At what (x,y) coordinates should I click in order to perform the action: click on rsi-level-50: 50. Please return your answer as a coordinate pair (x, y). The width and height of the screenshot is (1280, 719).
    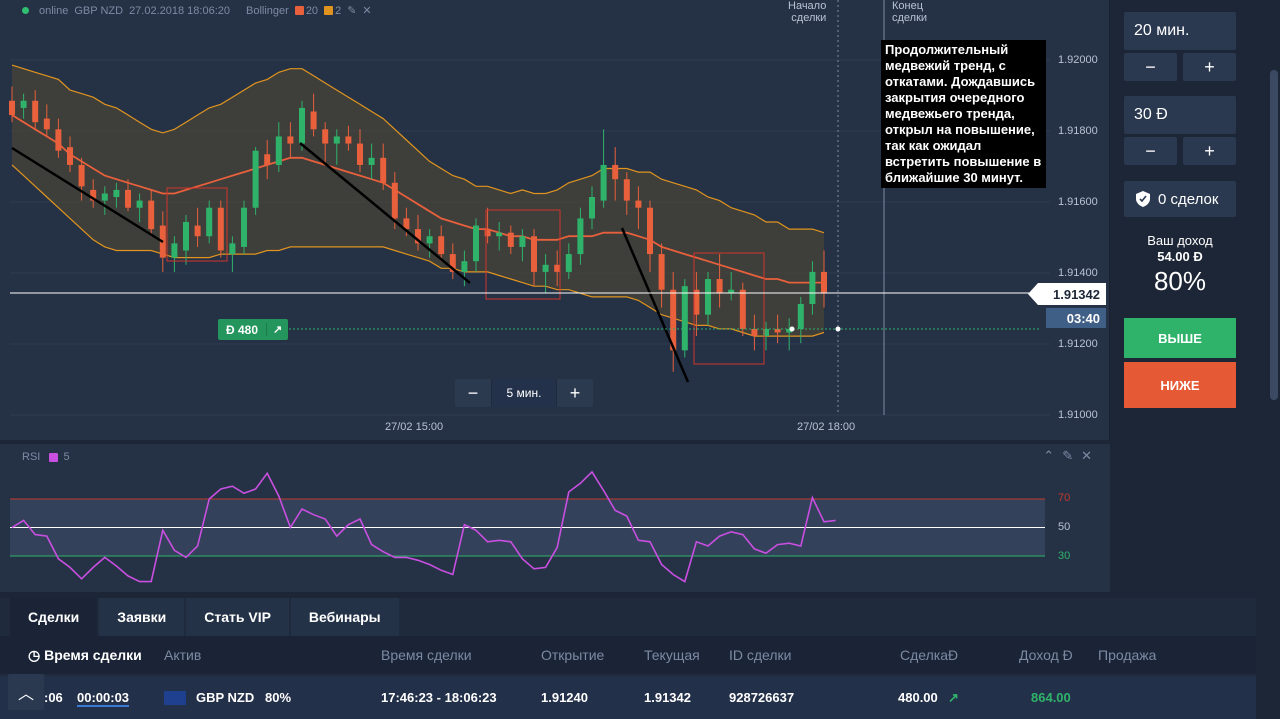
    Looking at the image, I should click on (1064, 527).